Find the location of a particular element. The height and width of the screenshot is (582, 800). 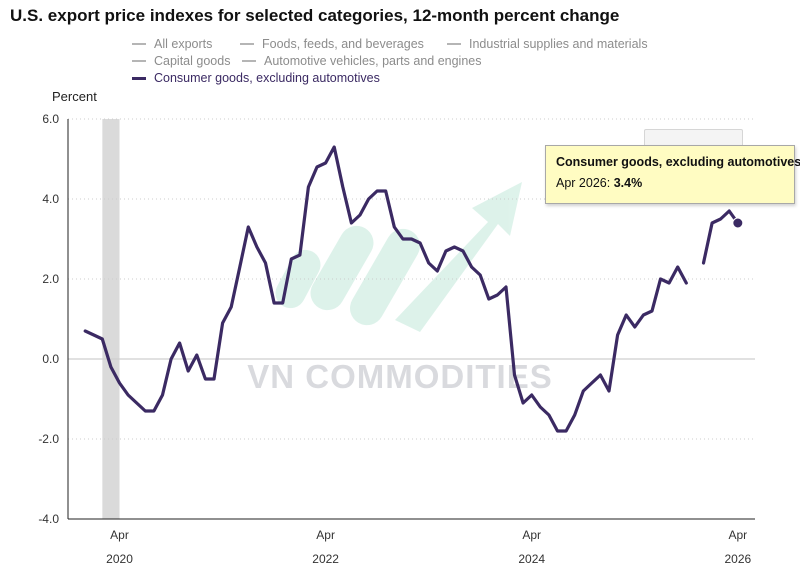

x-tick-year: 2024 is located at coordinates (531, 559).